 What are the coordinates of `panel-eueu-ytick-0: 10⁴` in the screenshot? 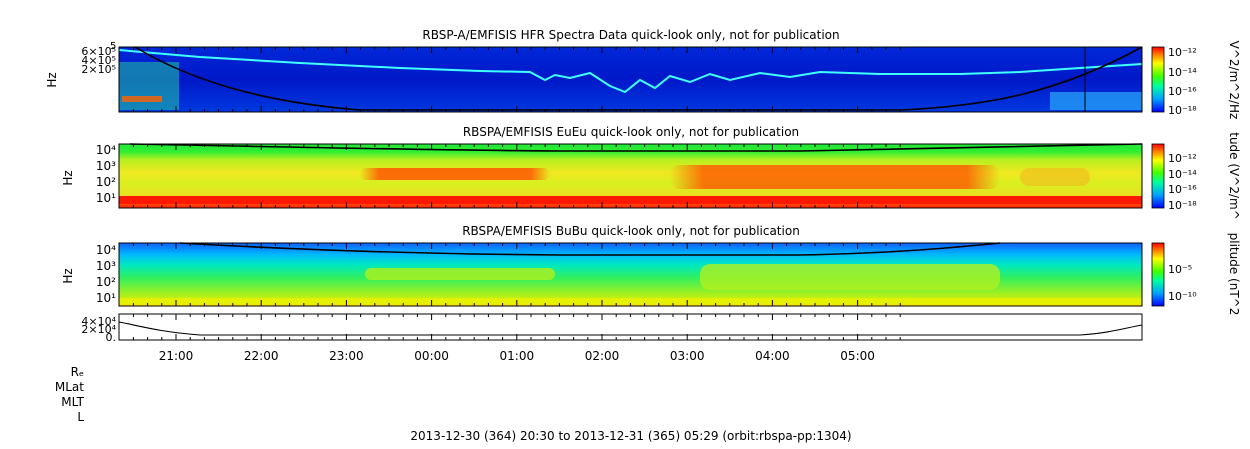 It's located at (106, 150).